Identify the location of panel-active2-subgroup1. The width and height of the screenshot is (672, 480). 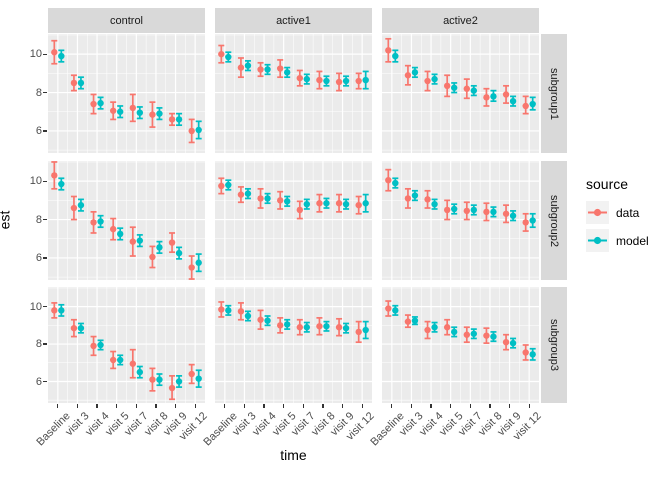
(460, 93).